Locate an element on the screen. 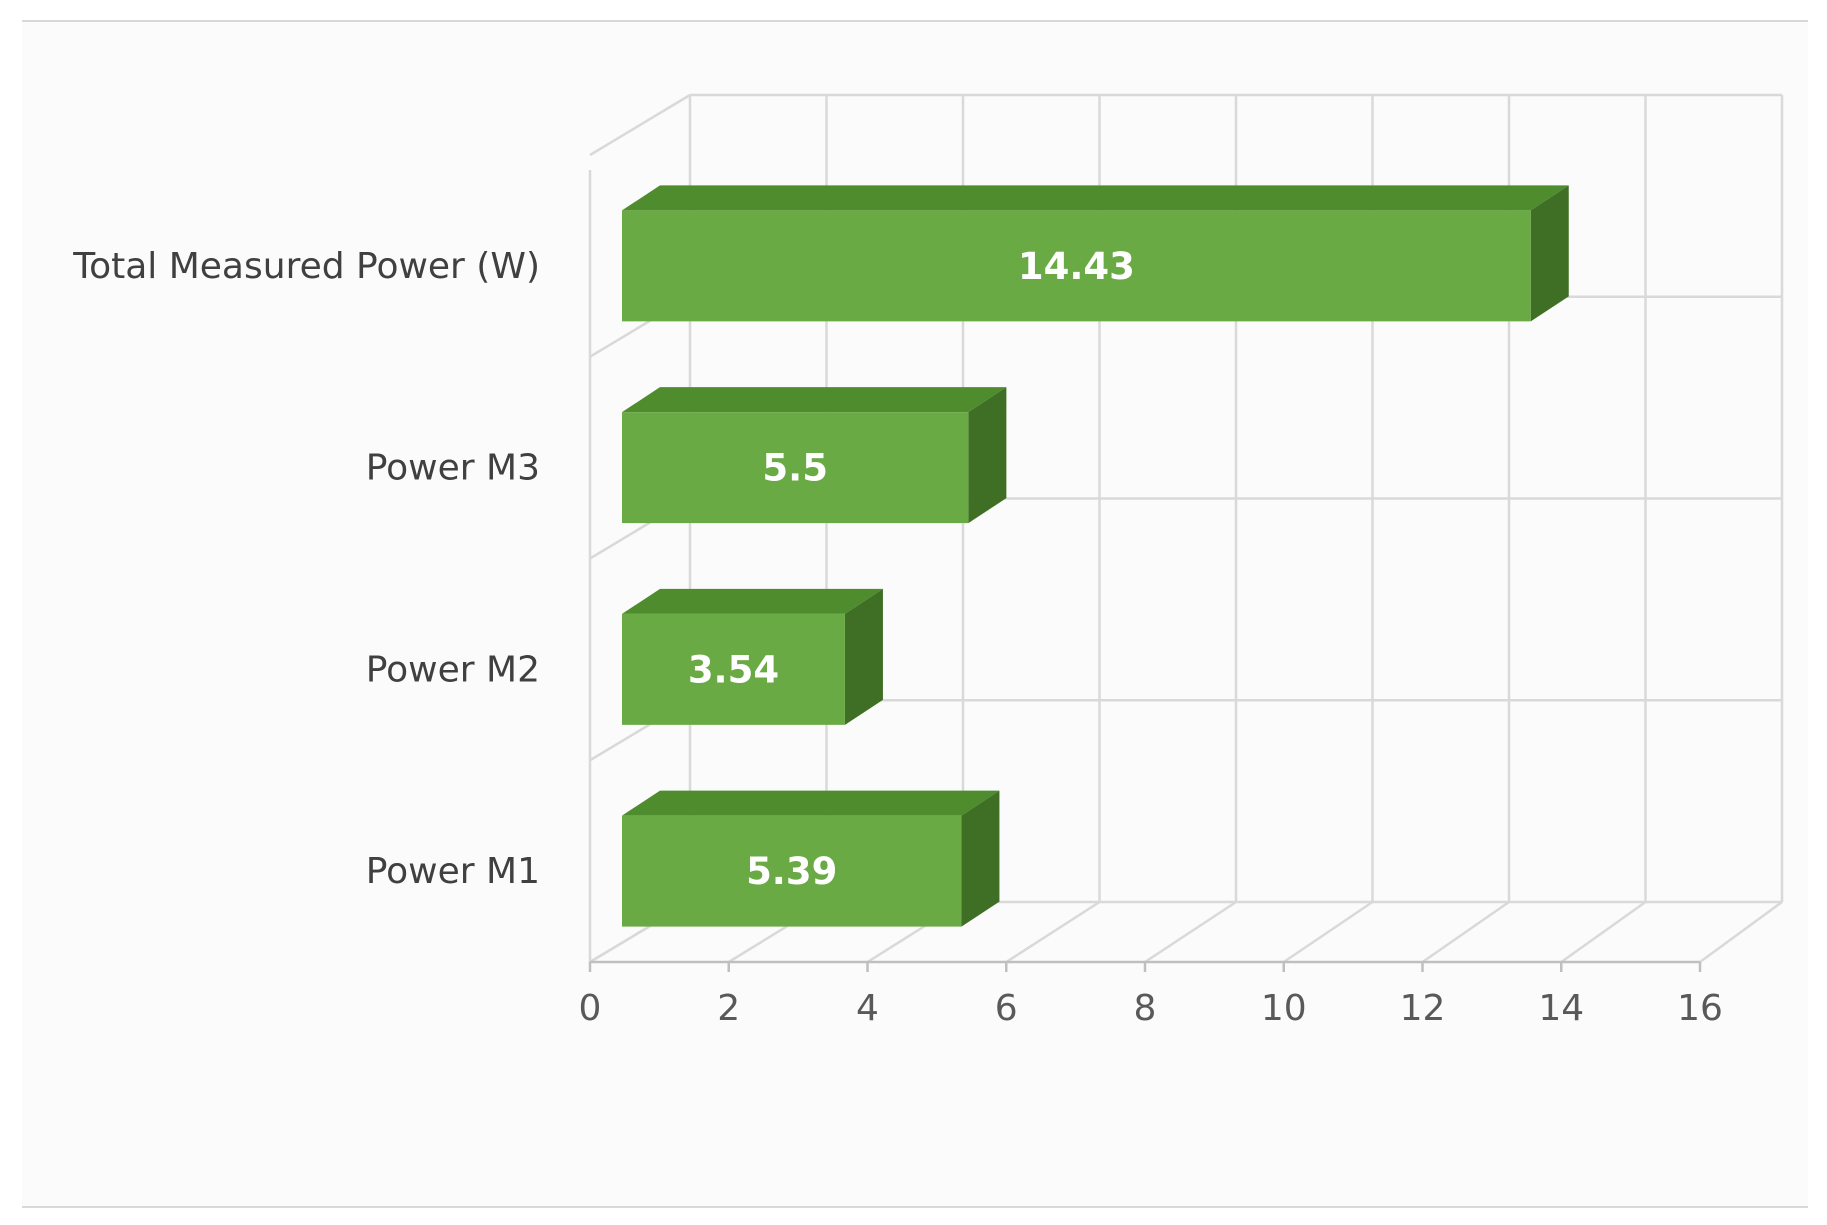 This screenshot has width=1827, height=1225. left-wall-gridline is located at coordinates (640, 125).